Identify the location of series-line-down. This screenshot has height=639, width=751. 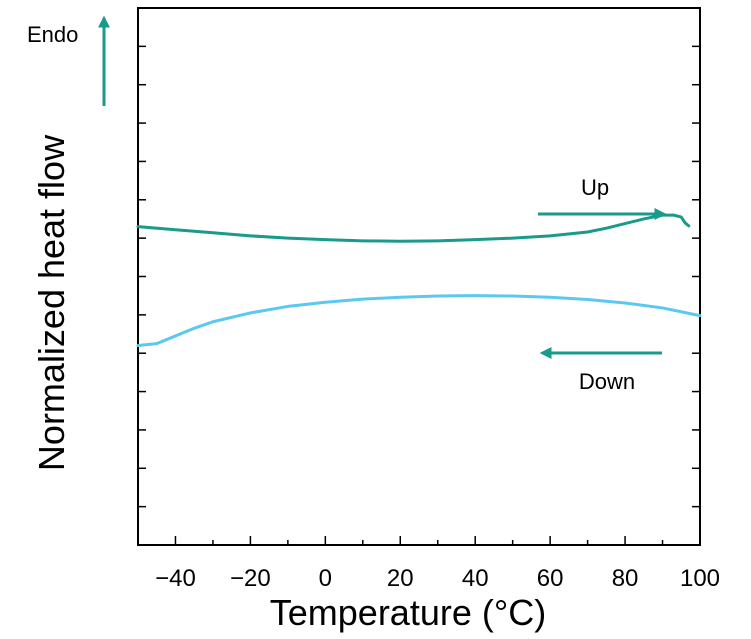
(419, 321).